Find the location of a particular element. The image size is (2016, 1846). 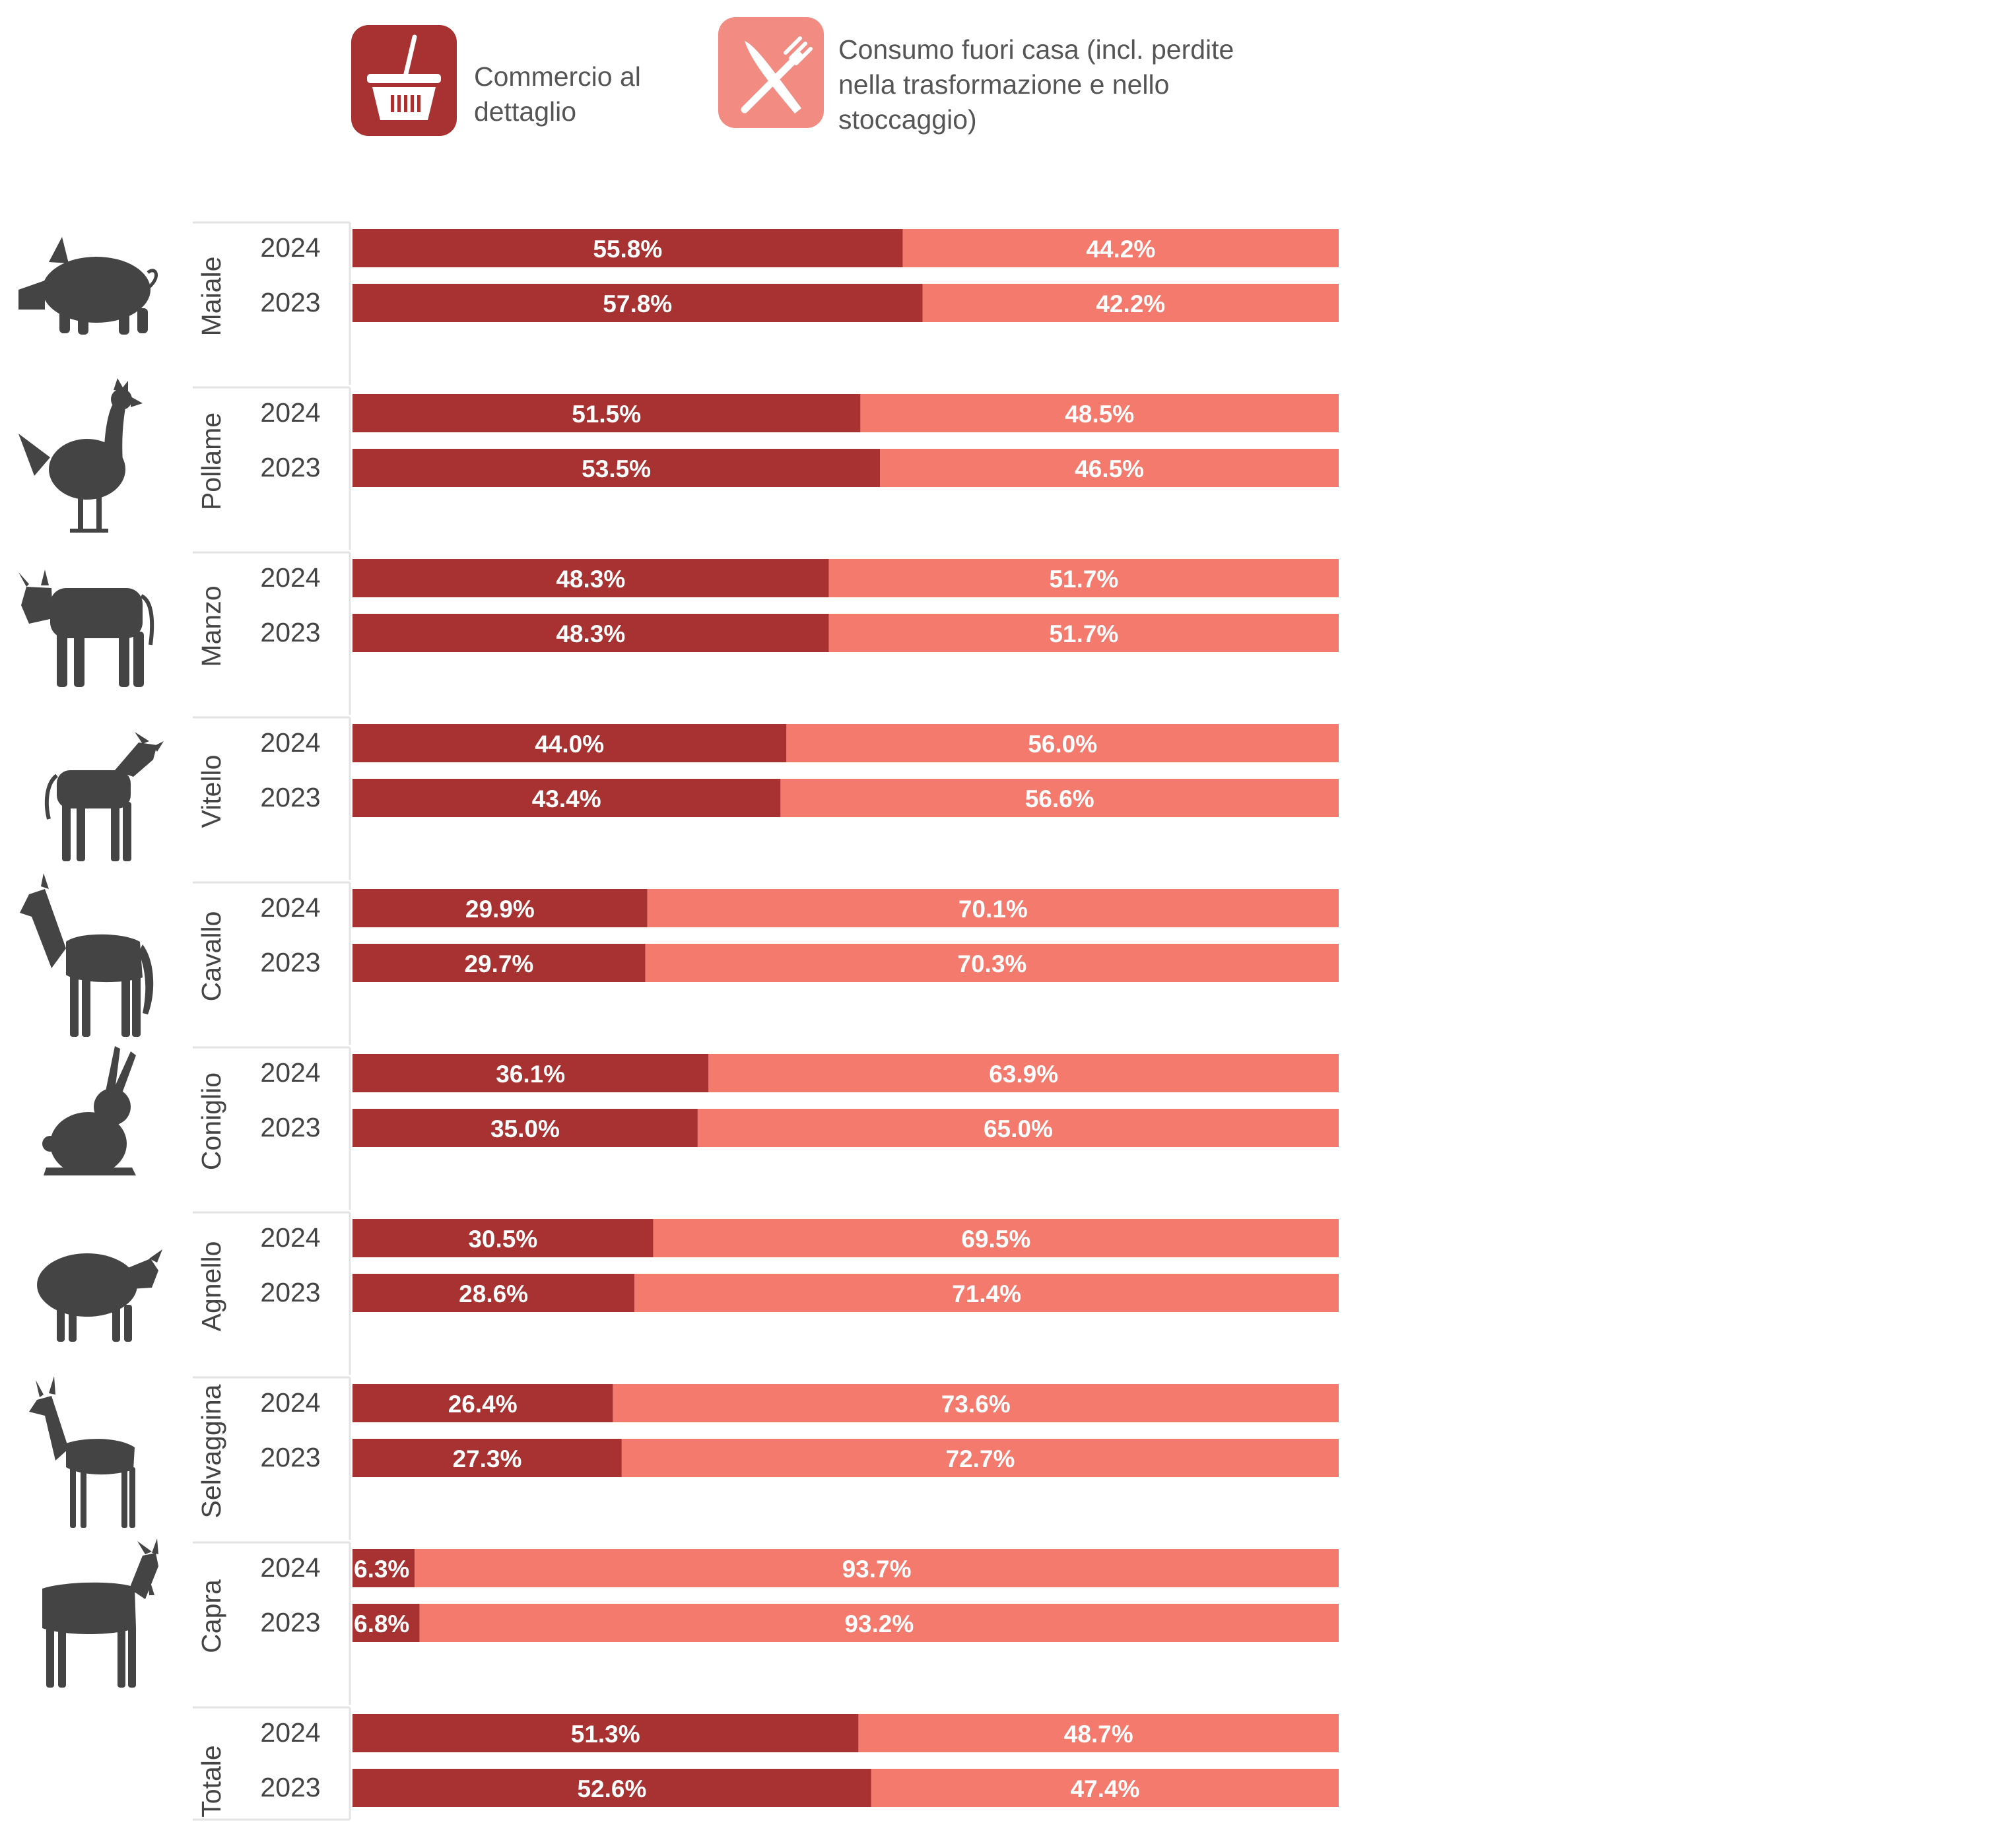

group-label: Cavallo is located at coordinates (211, 956).